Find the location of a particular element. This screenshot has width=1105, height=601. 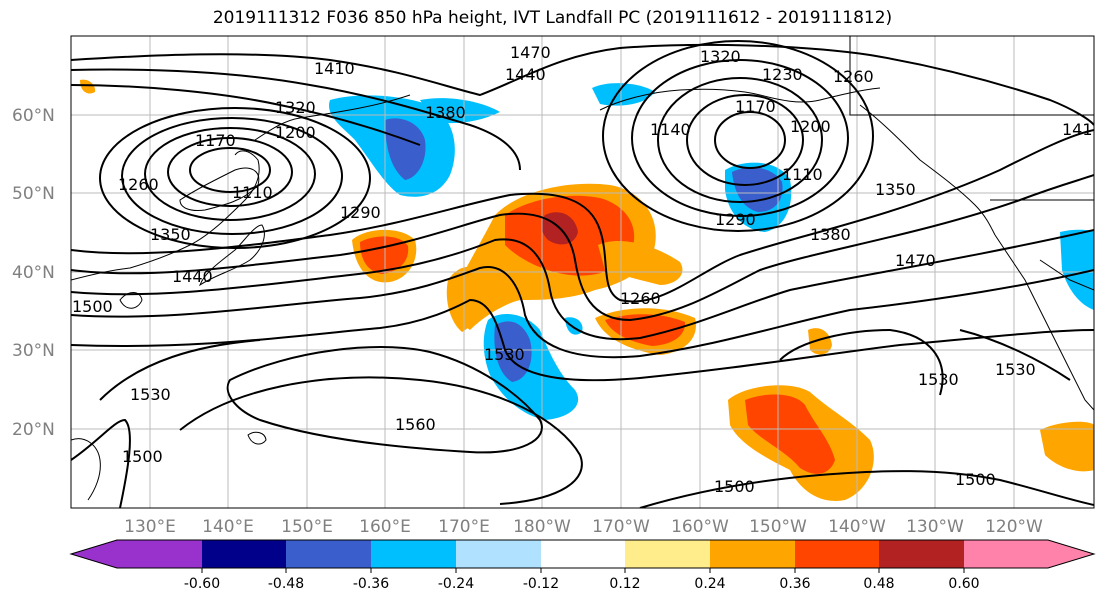

lon-label: 150°W is located at coordinates (778, 527).